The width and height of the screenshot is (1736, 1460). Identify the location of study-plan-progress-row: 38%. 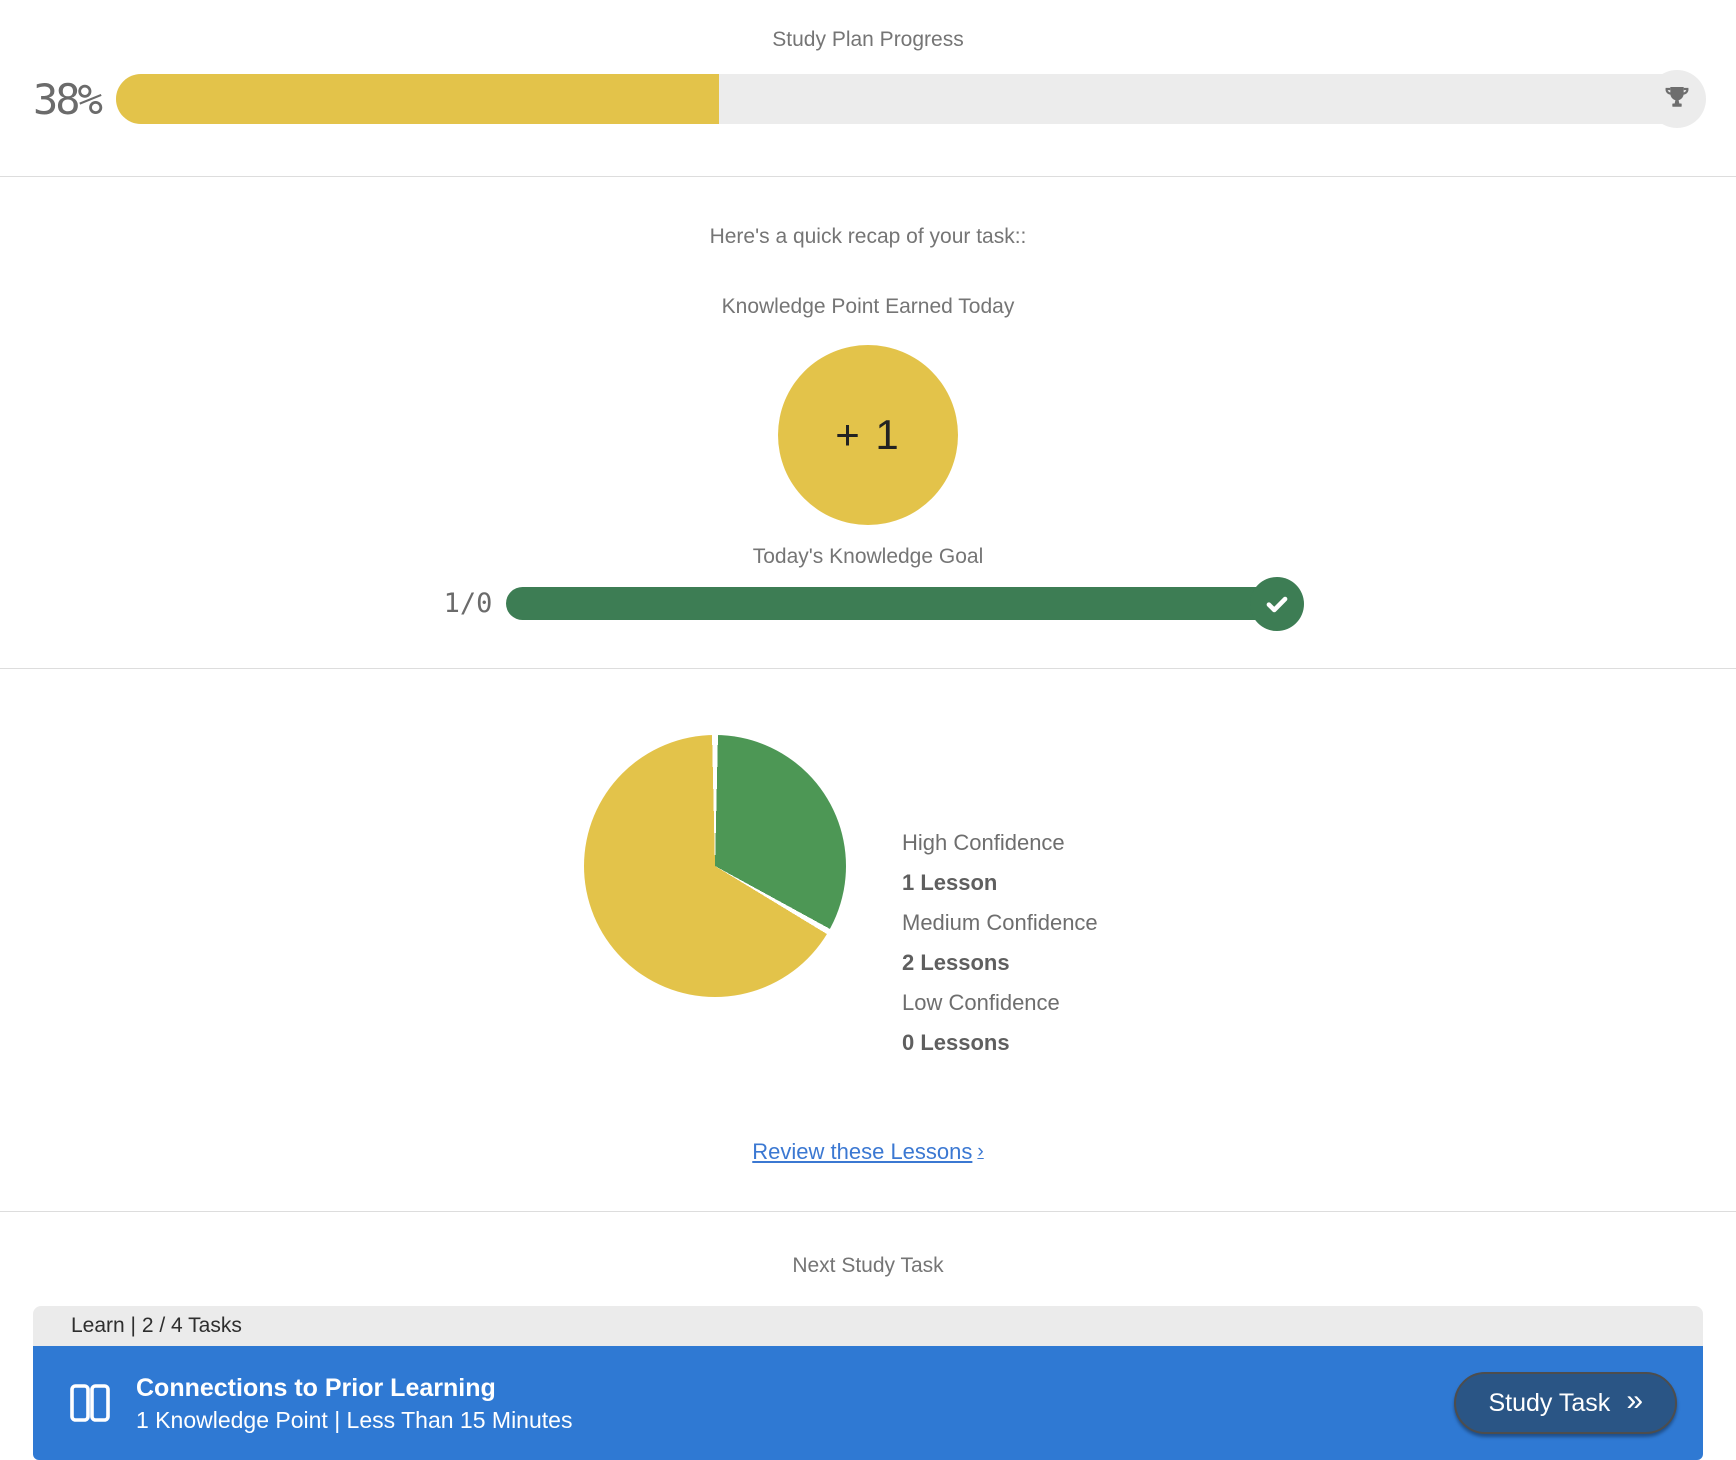
(869, 99).